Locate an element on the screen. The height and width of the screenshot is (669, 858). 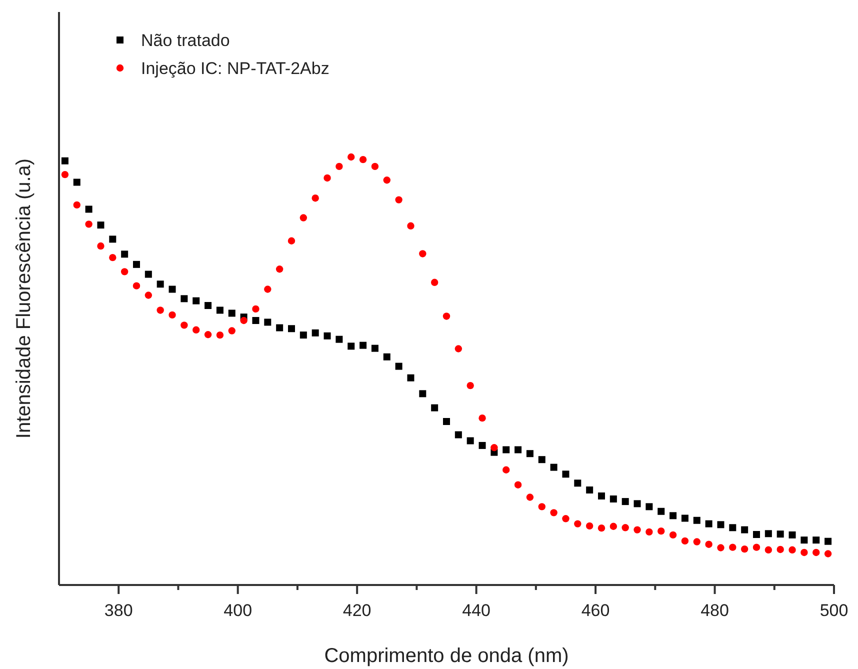
x-tick-label: 460 is located at coordinates (595, 610).